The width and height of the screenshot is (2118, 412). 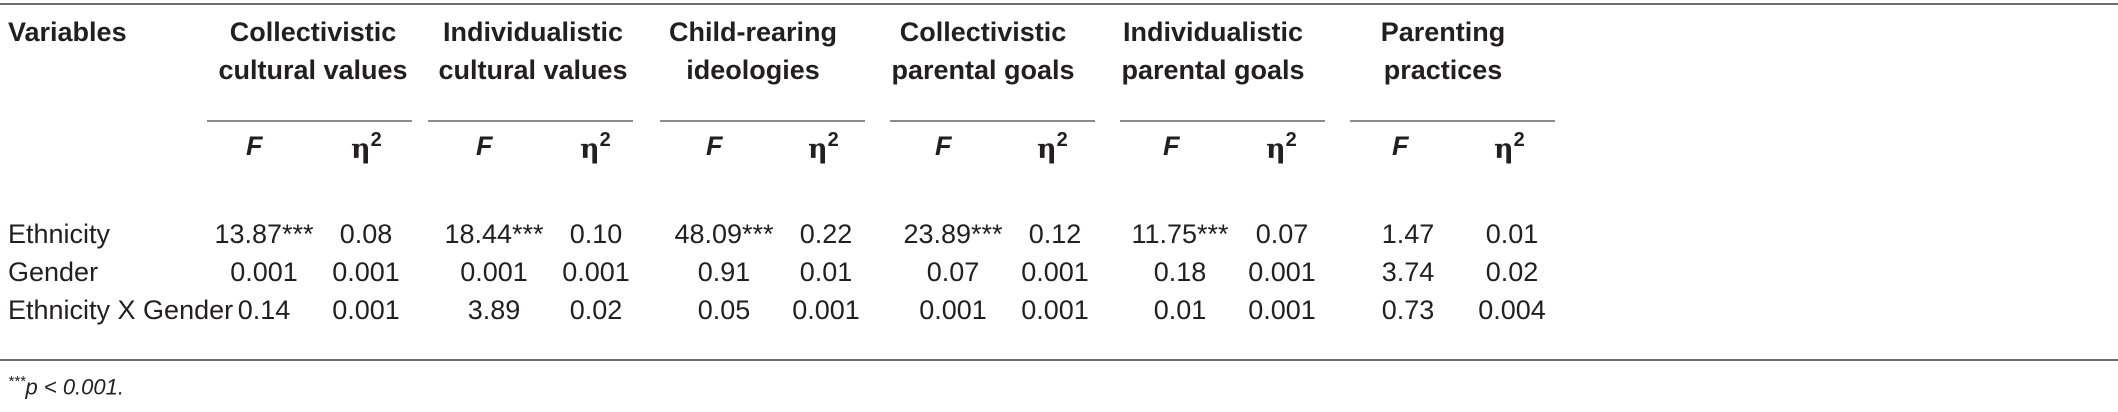 I want to click on table-cell: 0.08, so click(x=366, y=234).